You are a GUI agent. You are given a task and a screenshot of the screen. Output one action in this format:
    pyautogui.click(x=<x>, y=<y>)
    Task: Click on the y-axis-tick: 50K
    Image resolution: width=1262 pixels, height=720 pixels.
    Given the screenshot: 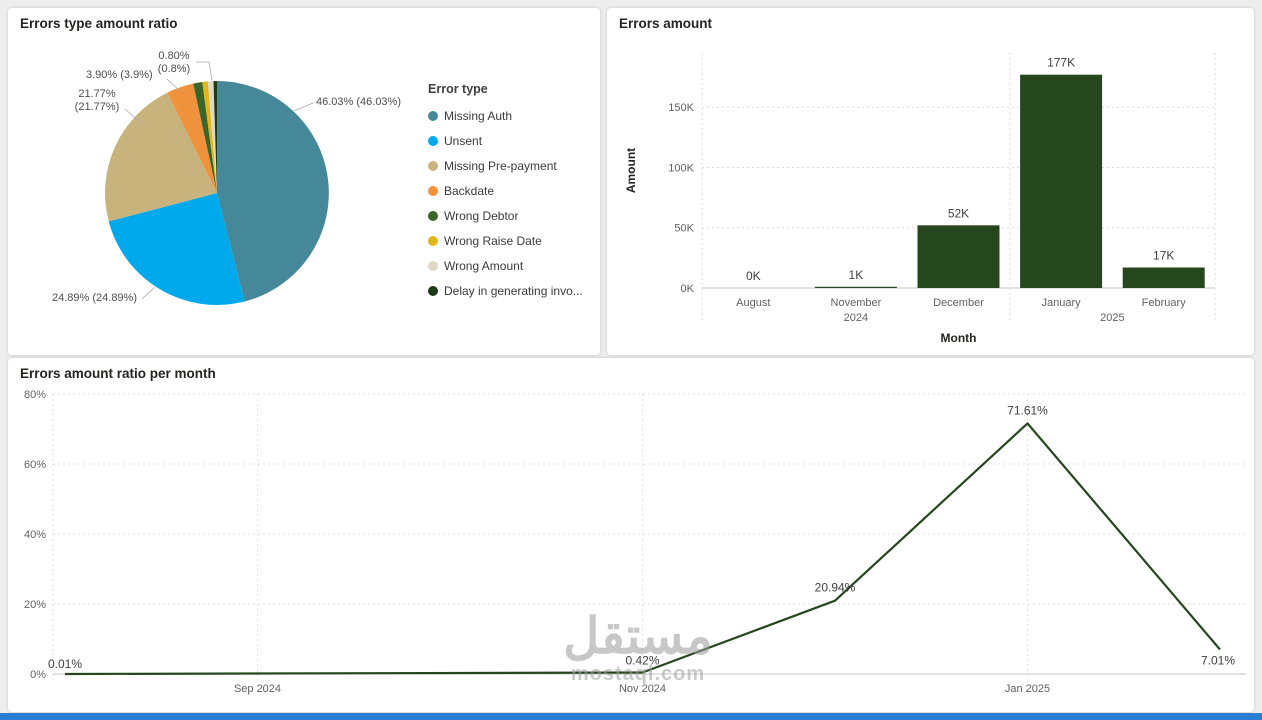 What is the action you would take?
    pyautogui.click(x=684, y=229)
    